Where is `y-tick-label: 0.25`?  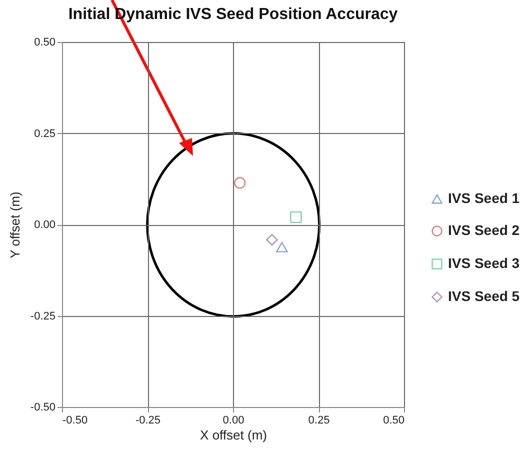
y-tick-label: 0.25 is located at coordinates (45, 134).